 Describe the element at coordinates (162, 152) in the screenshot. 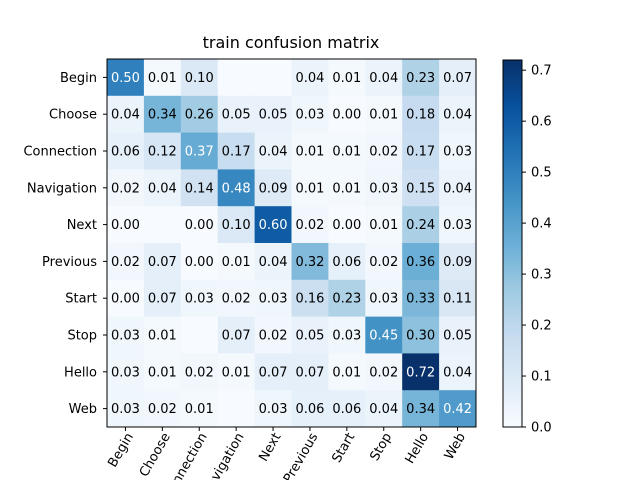

I see `cell-value-label: 0.12` at that location.